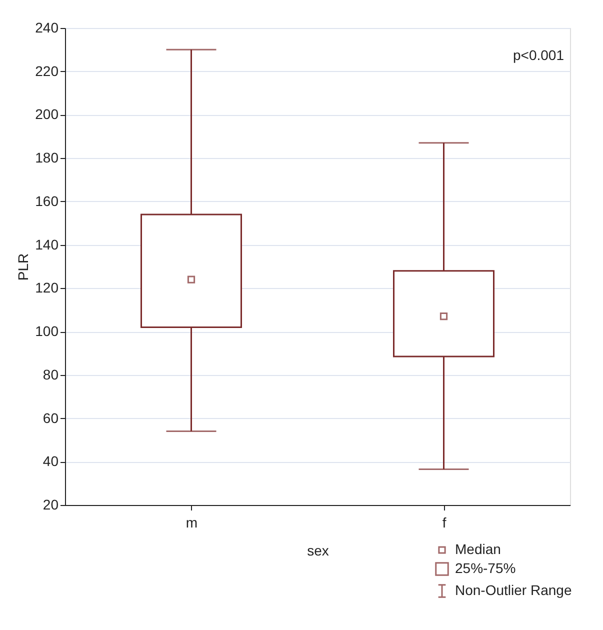  What do you see at coordinates (318, 550) in the screenshot?
I see `x-axis-title: sex` at bounding box center [318, 550].